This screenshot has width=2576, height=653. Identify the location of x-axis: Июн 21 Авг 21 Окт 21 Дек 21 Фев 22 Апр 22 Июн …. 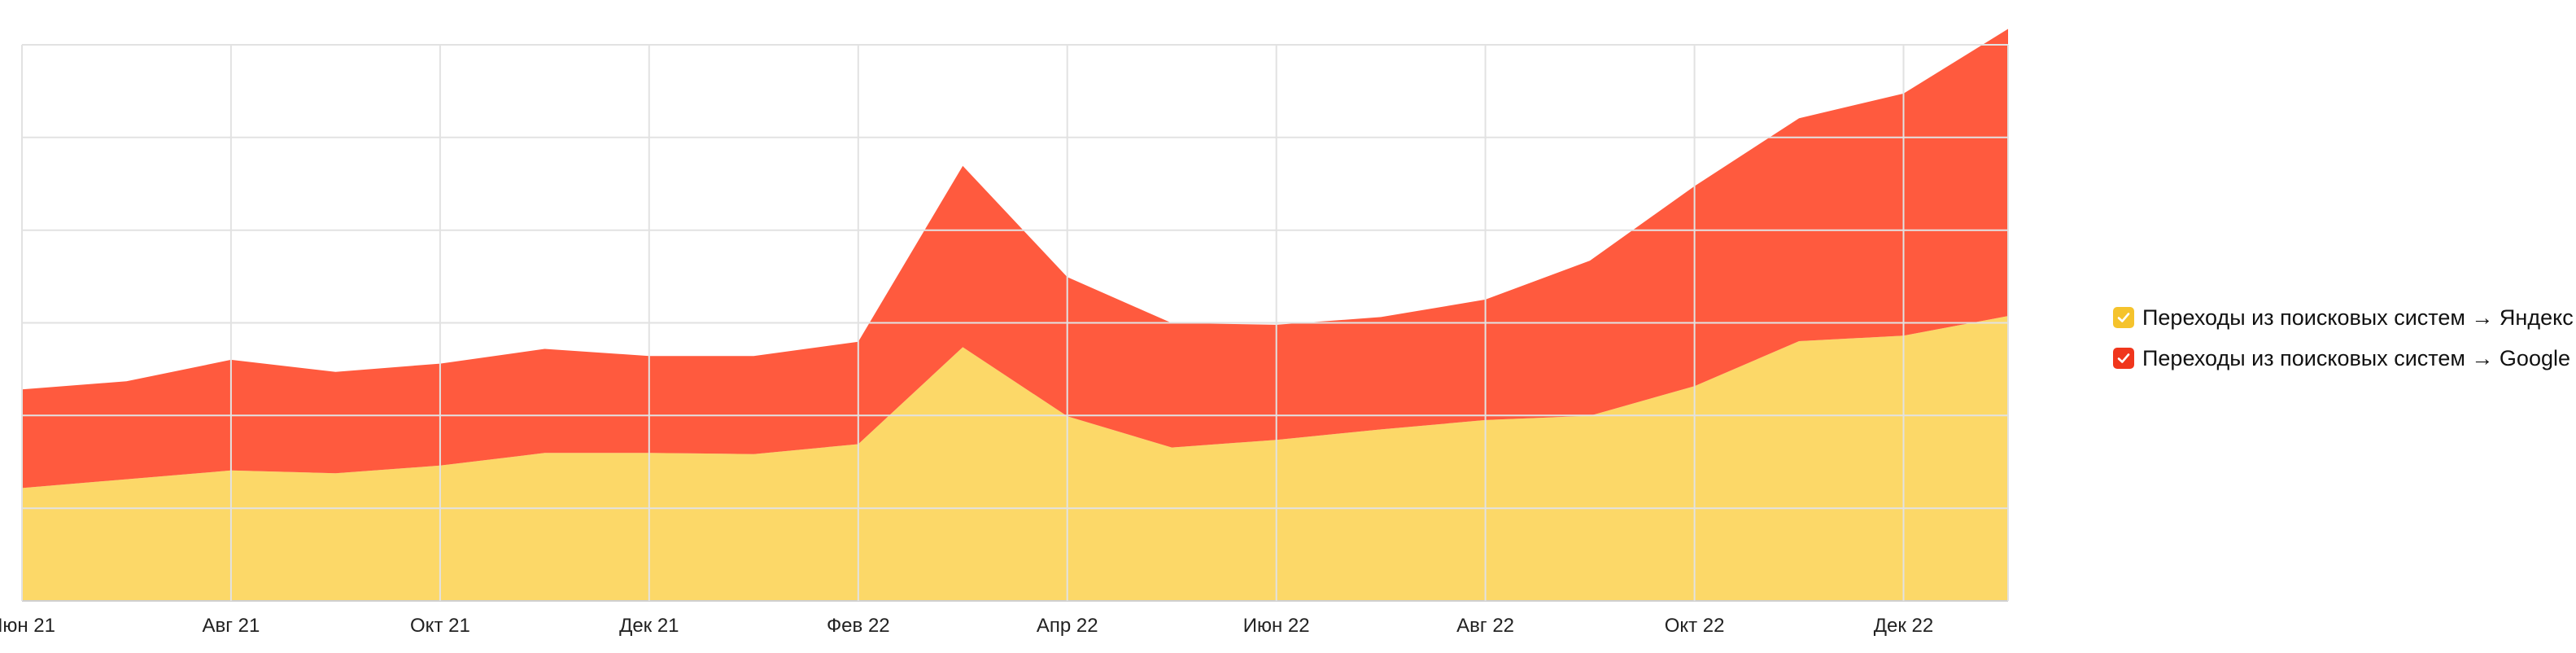
(966, 626).